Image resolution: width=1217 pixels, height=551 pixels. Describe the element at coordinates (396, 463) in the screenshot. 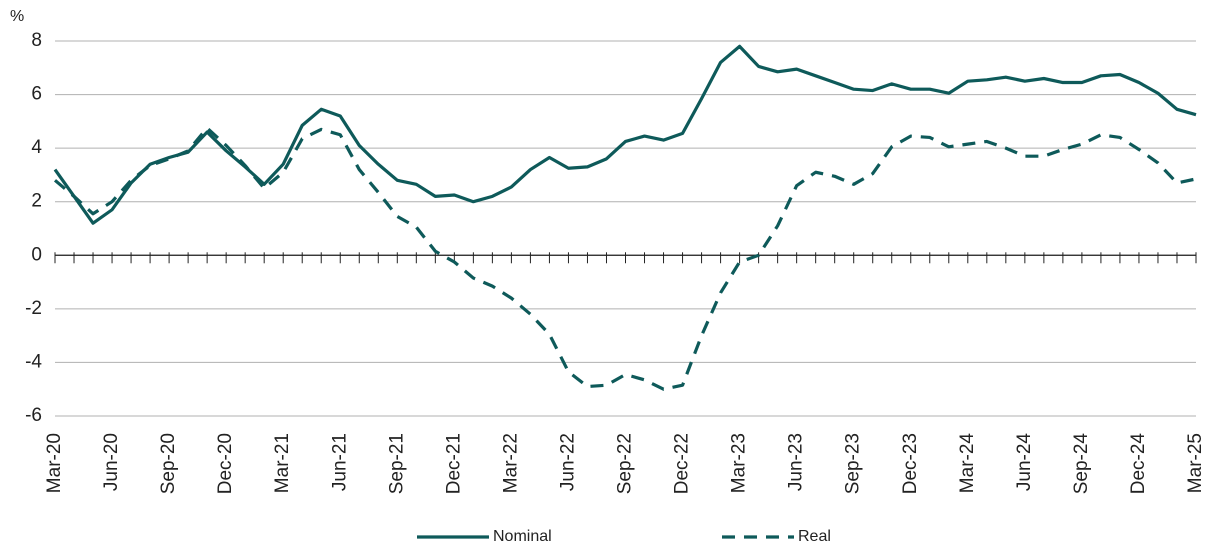

I see `x-tick-label: Sep-21` at that location.